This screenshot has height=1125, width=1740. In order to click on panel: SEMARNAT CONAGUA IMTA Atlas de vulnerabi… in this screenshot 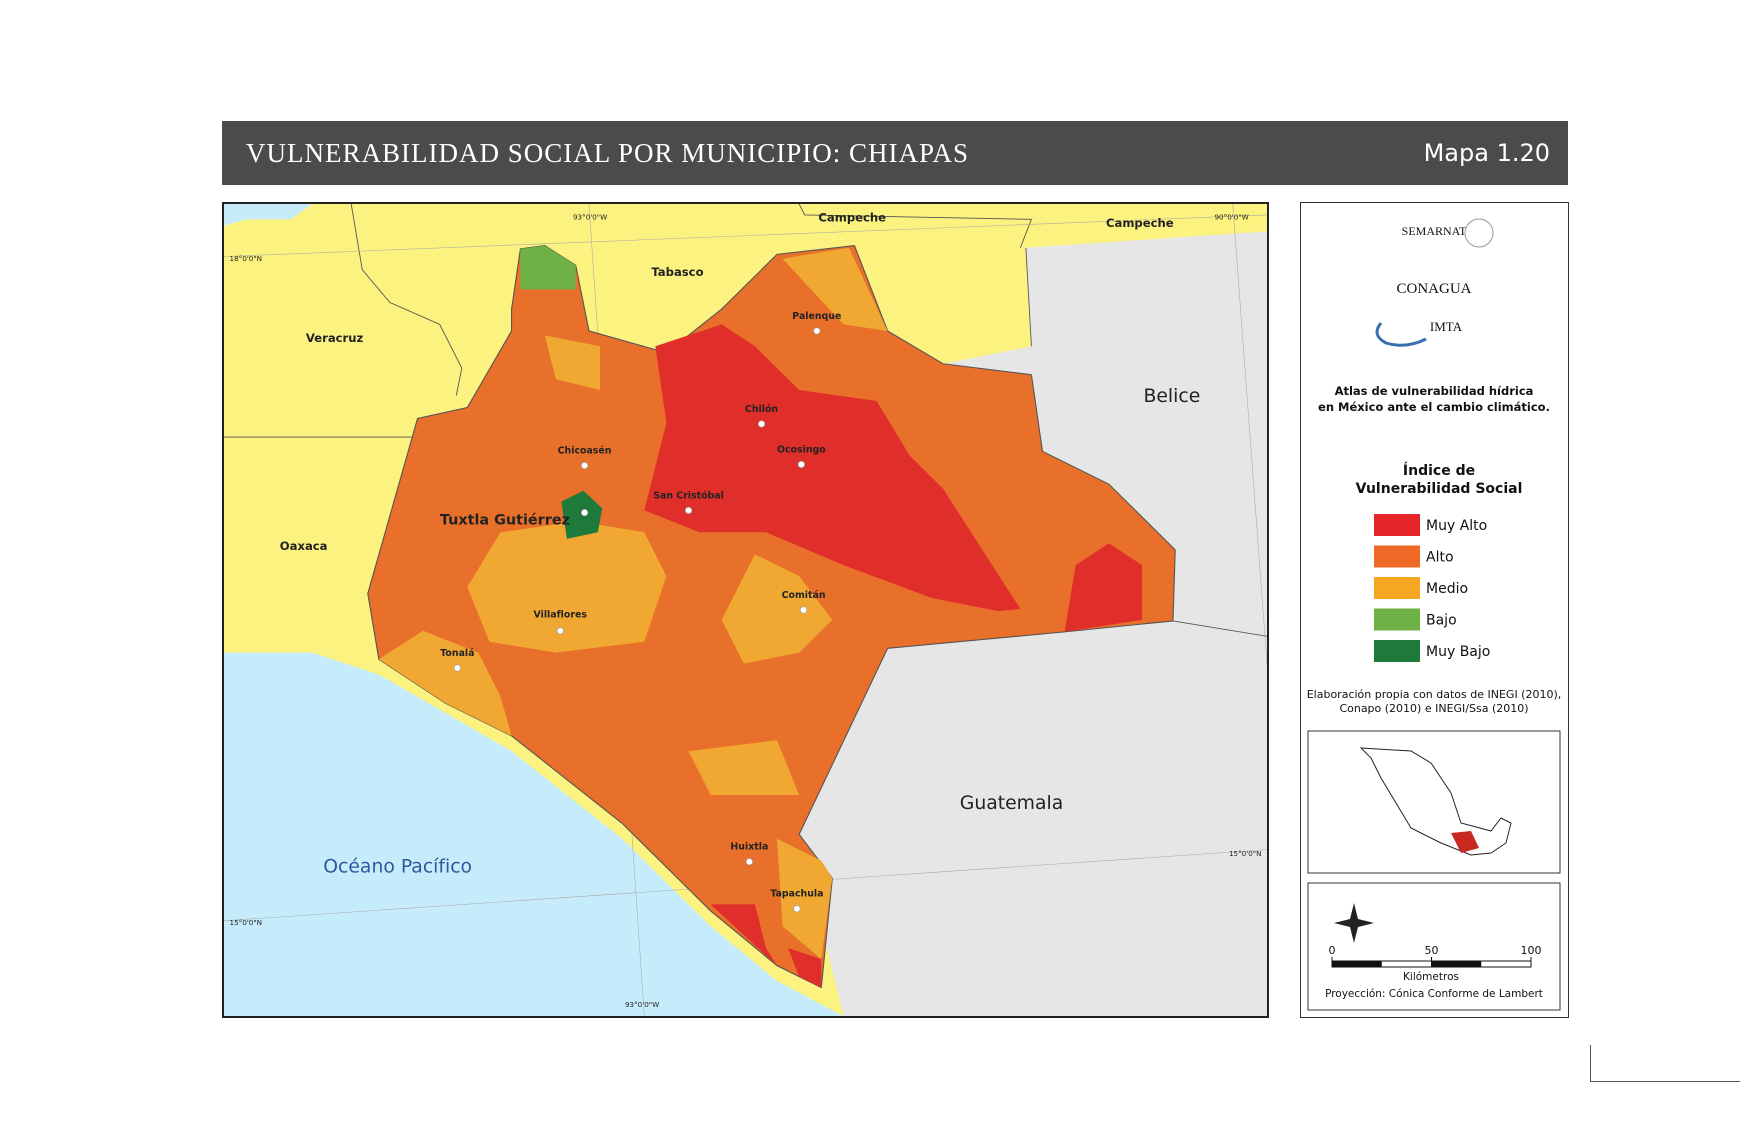, I will do `click(1434, 614)`.